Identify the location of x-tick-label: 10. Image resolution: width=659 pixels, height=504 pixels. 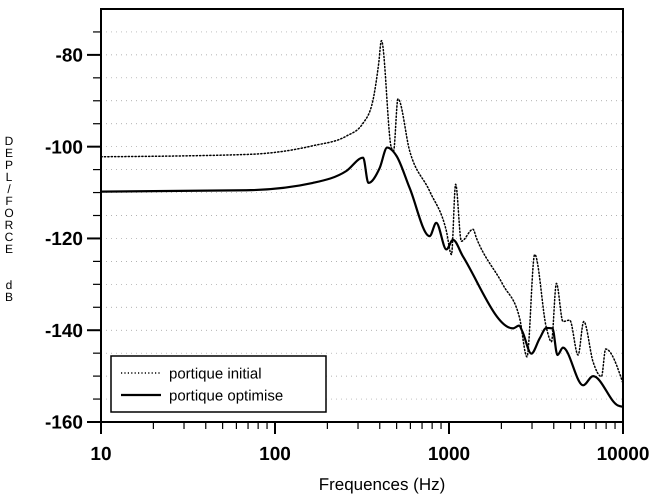
(101, 454).